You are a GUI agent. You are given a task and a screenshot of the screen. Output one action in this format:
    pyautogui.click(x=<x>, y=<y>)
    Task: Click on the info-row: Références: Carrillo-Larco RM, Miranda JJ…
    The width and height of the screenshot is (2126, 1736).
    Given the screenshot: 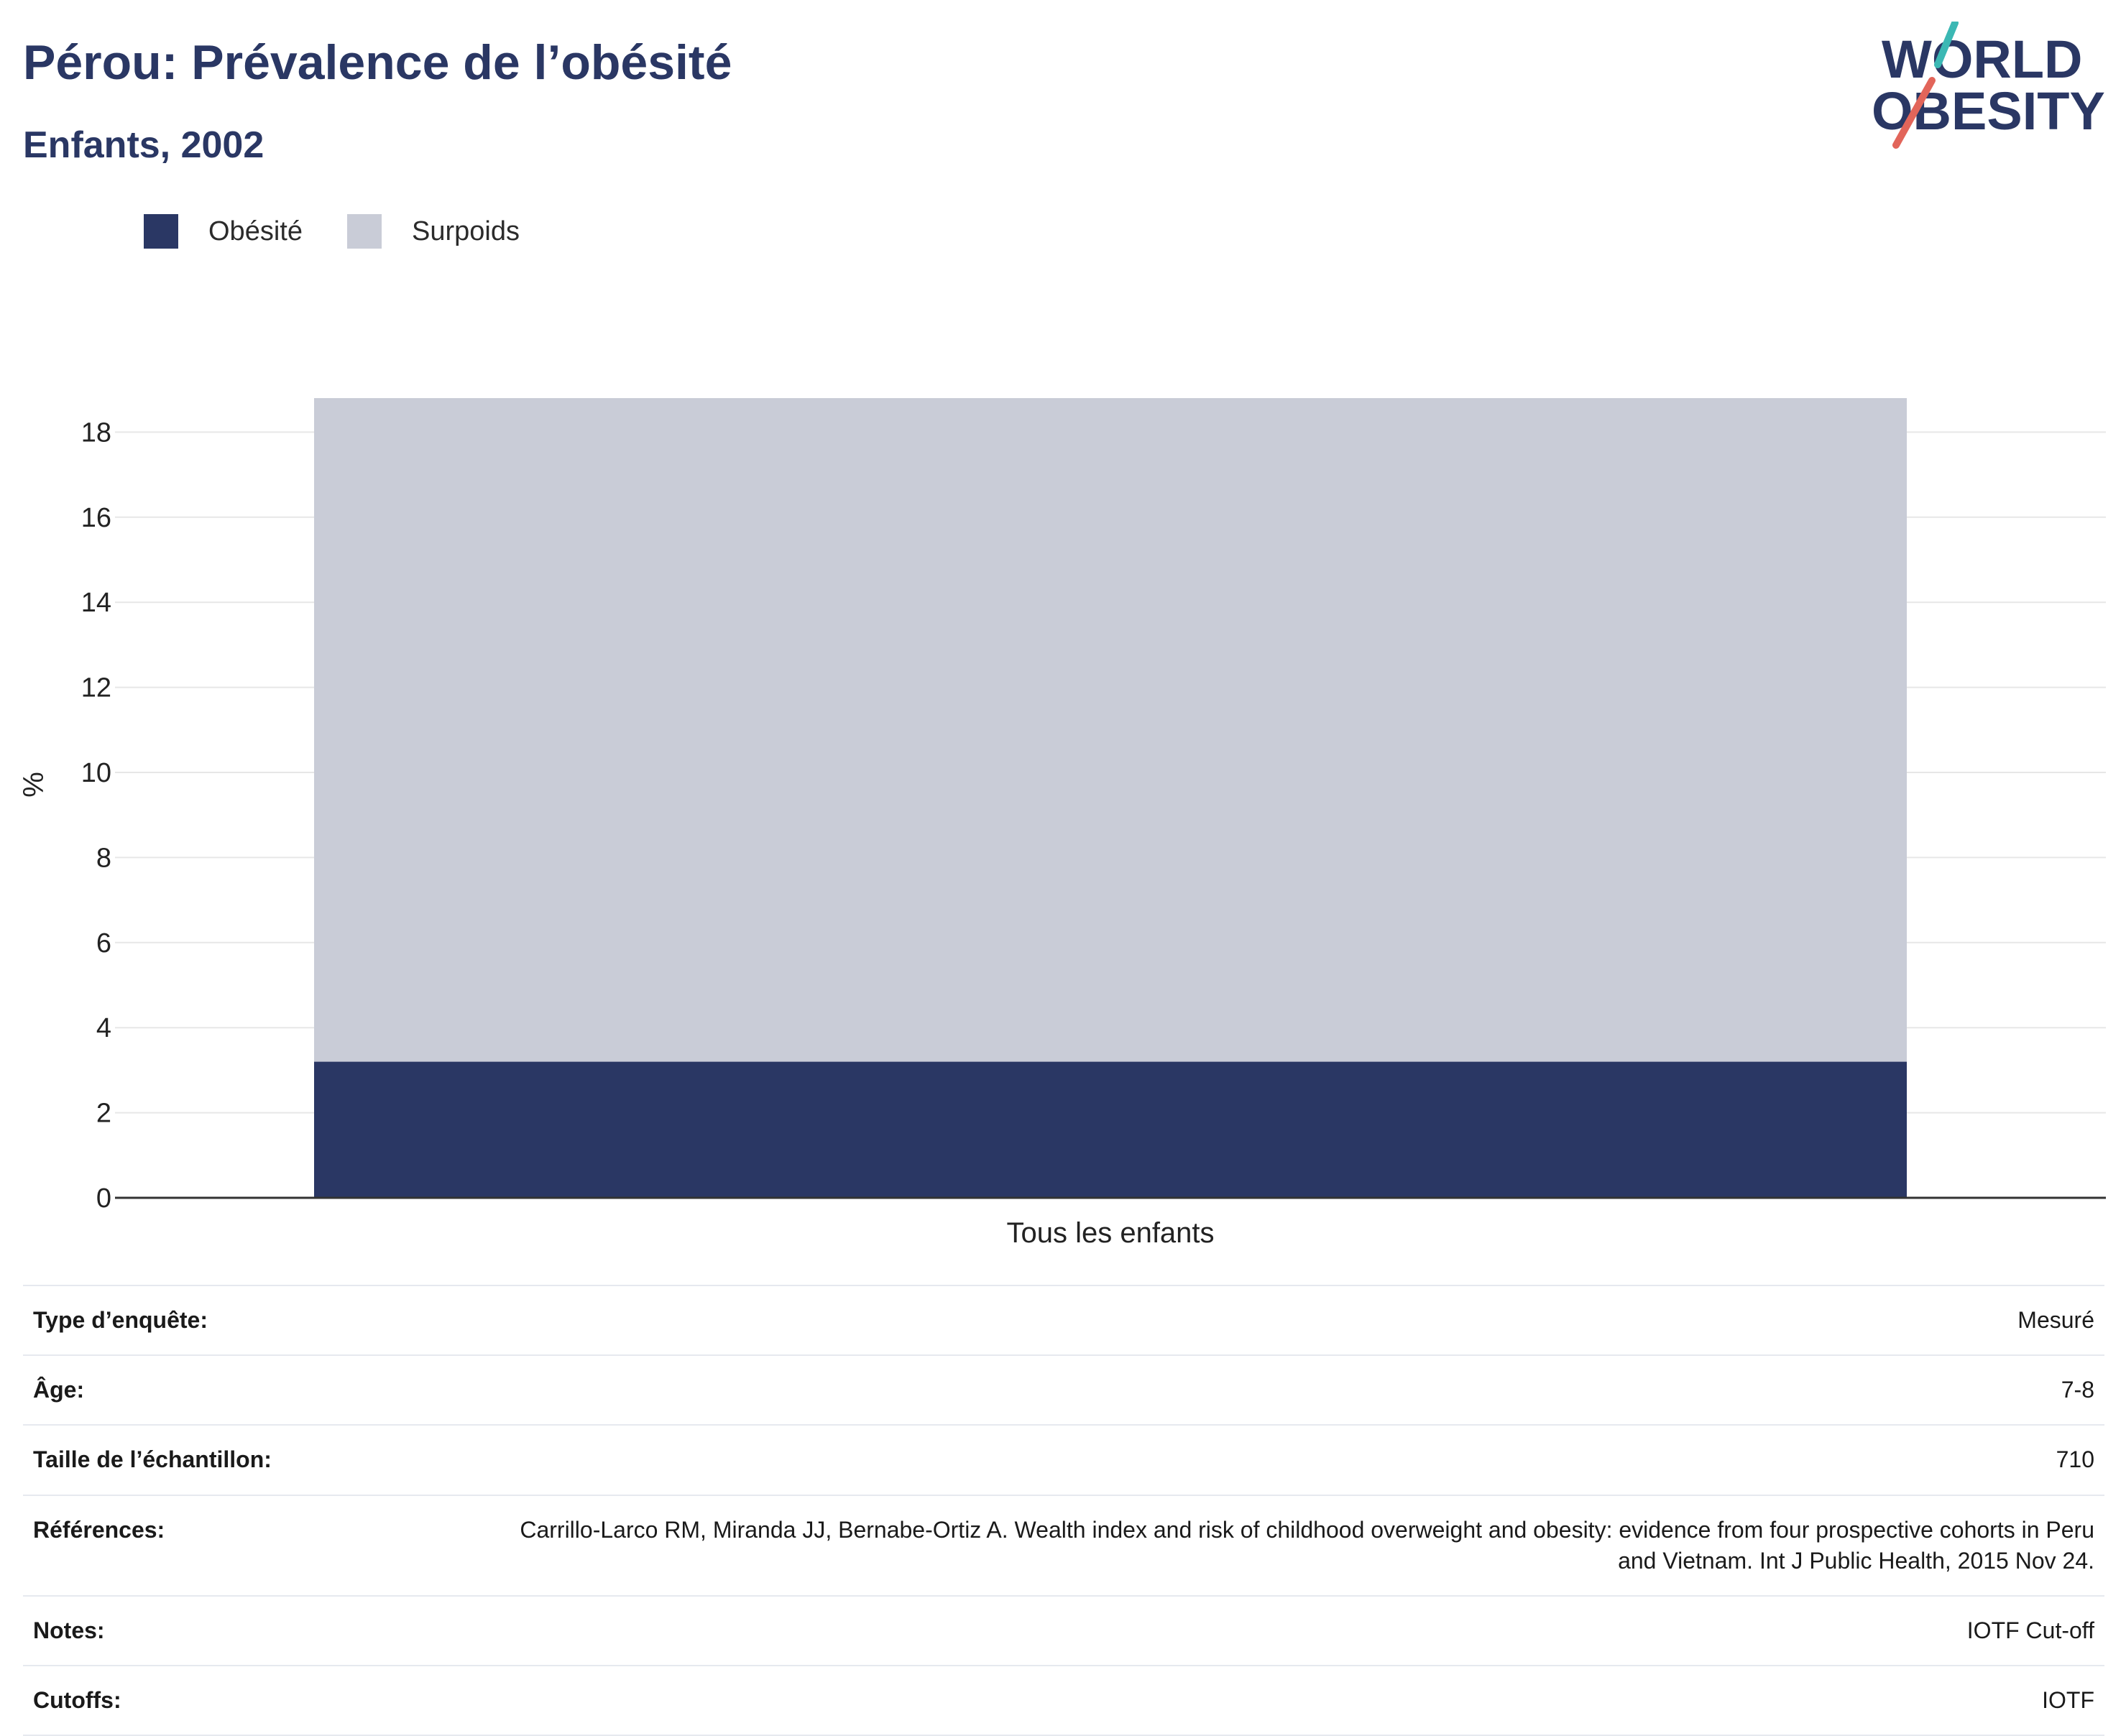 What is the action you would take?
    pyautogui.click(x=1063, y=1545)
    